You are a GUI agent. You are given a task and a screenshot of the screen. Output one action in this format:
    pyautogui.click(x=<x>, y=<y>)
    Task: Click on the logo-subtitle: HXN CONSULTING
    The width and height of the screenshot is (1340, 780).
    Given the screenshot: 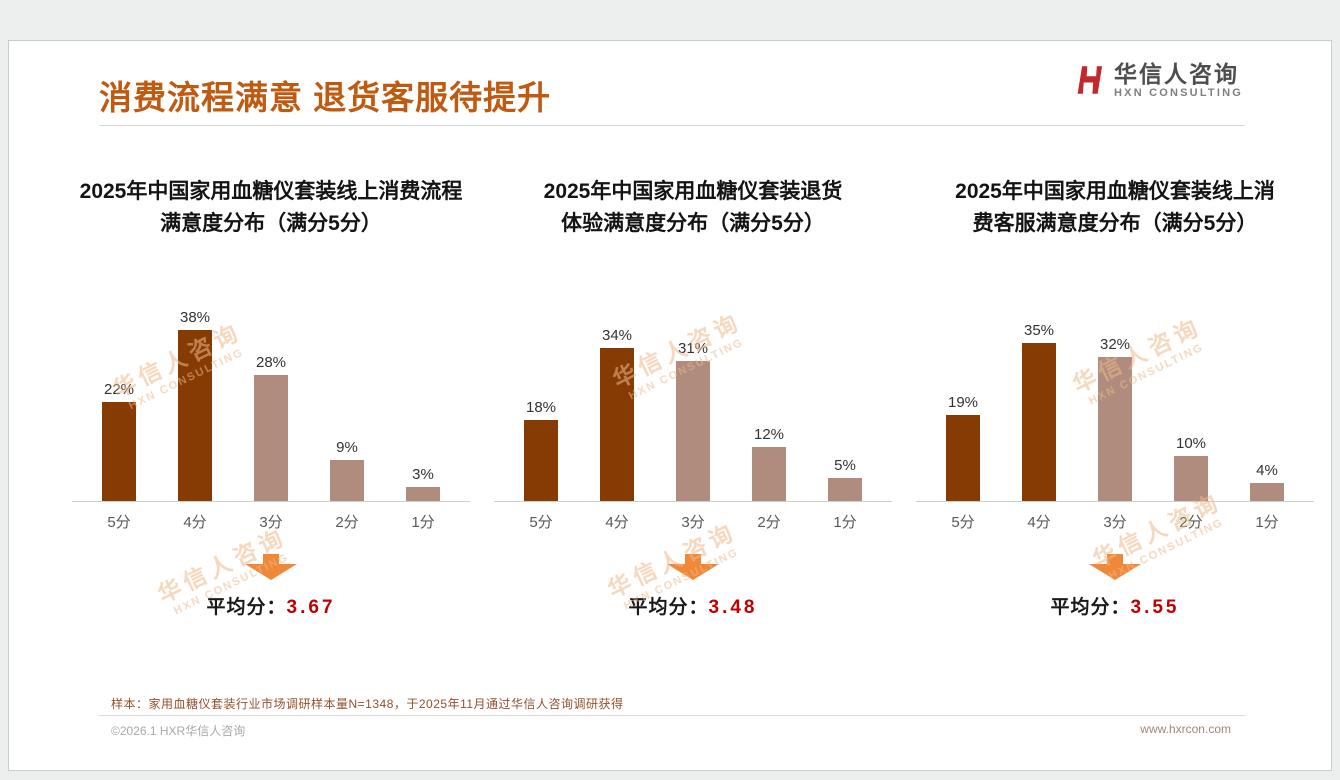 What is the action you would take?
    pyautogui.click(x=1178, y=93)
    